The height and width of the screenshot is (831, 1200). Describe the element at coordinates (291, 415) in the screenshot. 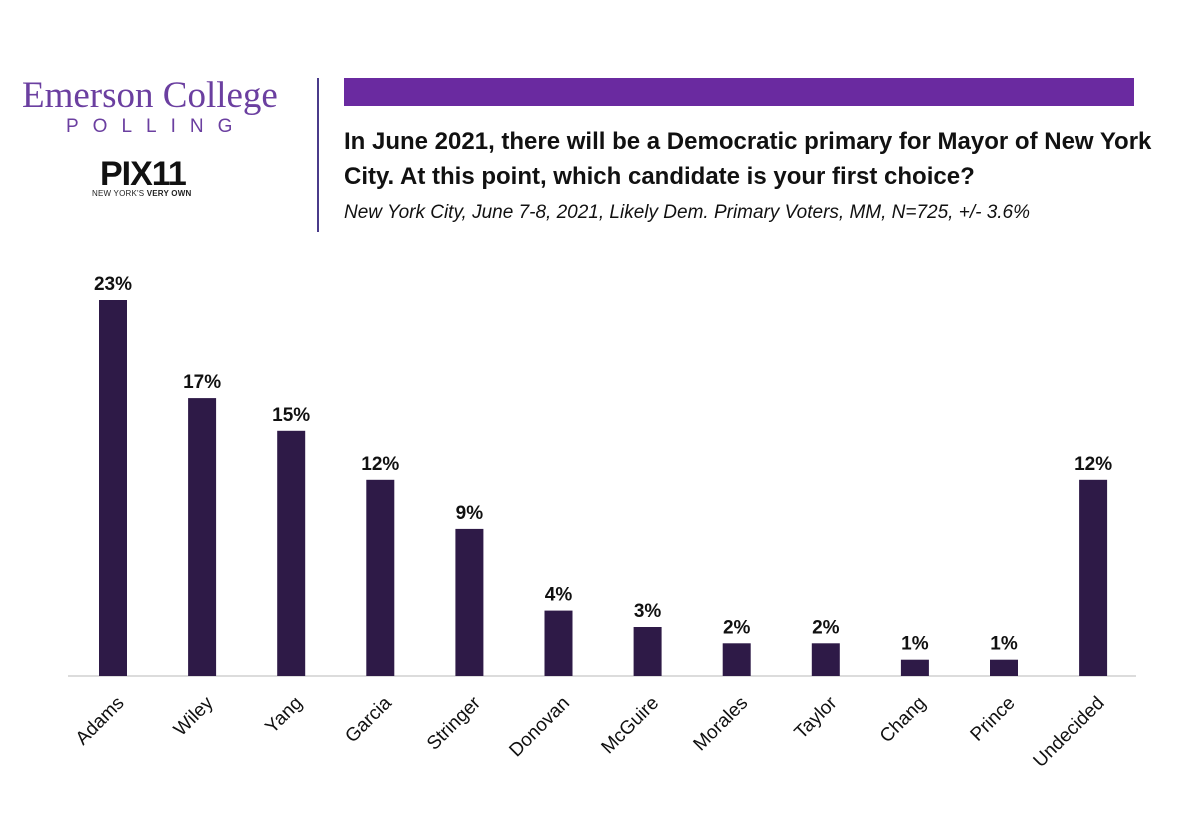

I see `value-label-yang: 15%` at that location.